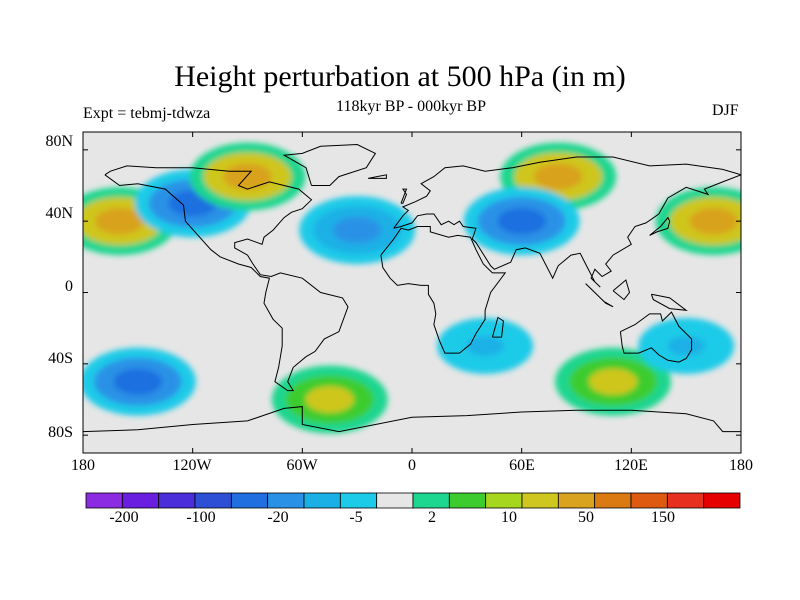 The image size is (800, 600). I want to click on colorbar-label: -200, so click(124, 517).